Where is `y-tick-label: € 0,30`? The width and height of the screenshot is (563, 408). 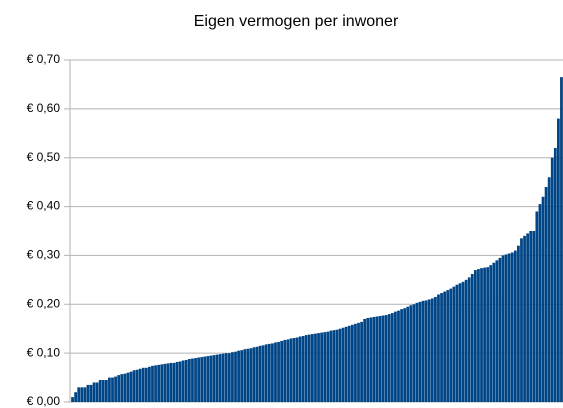
y-tick-label: € 0,30 is located at coordinates (44, 255).